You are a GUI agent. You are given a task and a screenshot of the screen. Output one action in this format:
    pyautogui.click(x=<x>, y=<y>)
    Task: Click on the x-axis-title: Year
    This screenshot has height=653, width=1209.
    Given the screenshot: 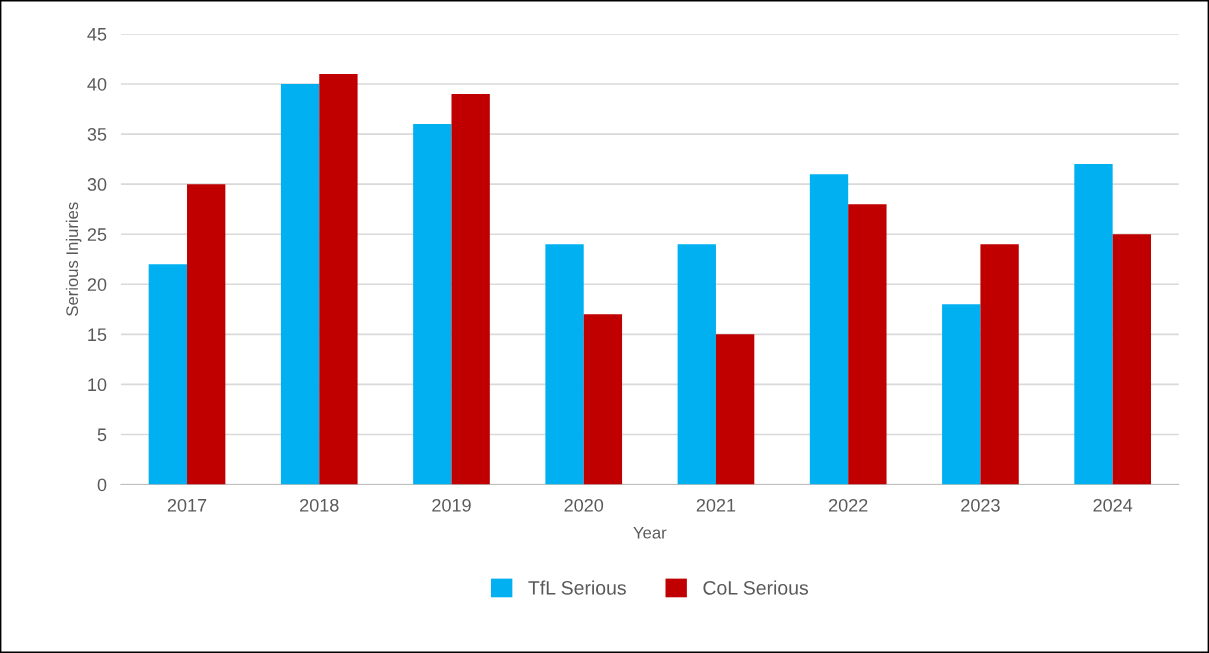 What is the action you would take?
    pyautogui.click(x=650, y=532)
    